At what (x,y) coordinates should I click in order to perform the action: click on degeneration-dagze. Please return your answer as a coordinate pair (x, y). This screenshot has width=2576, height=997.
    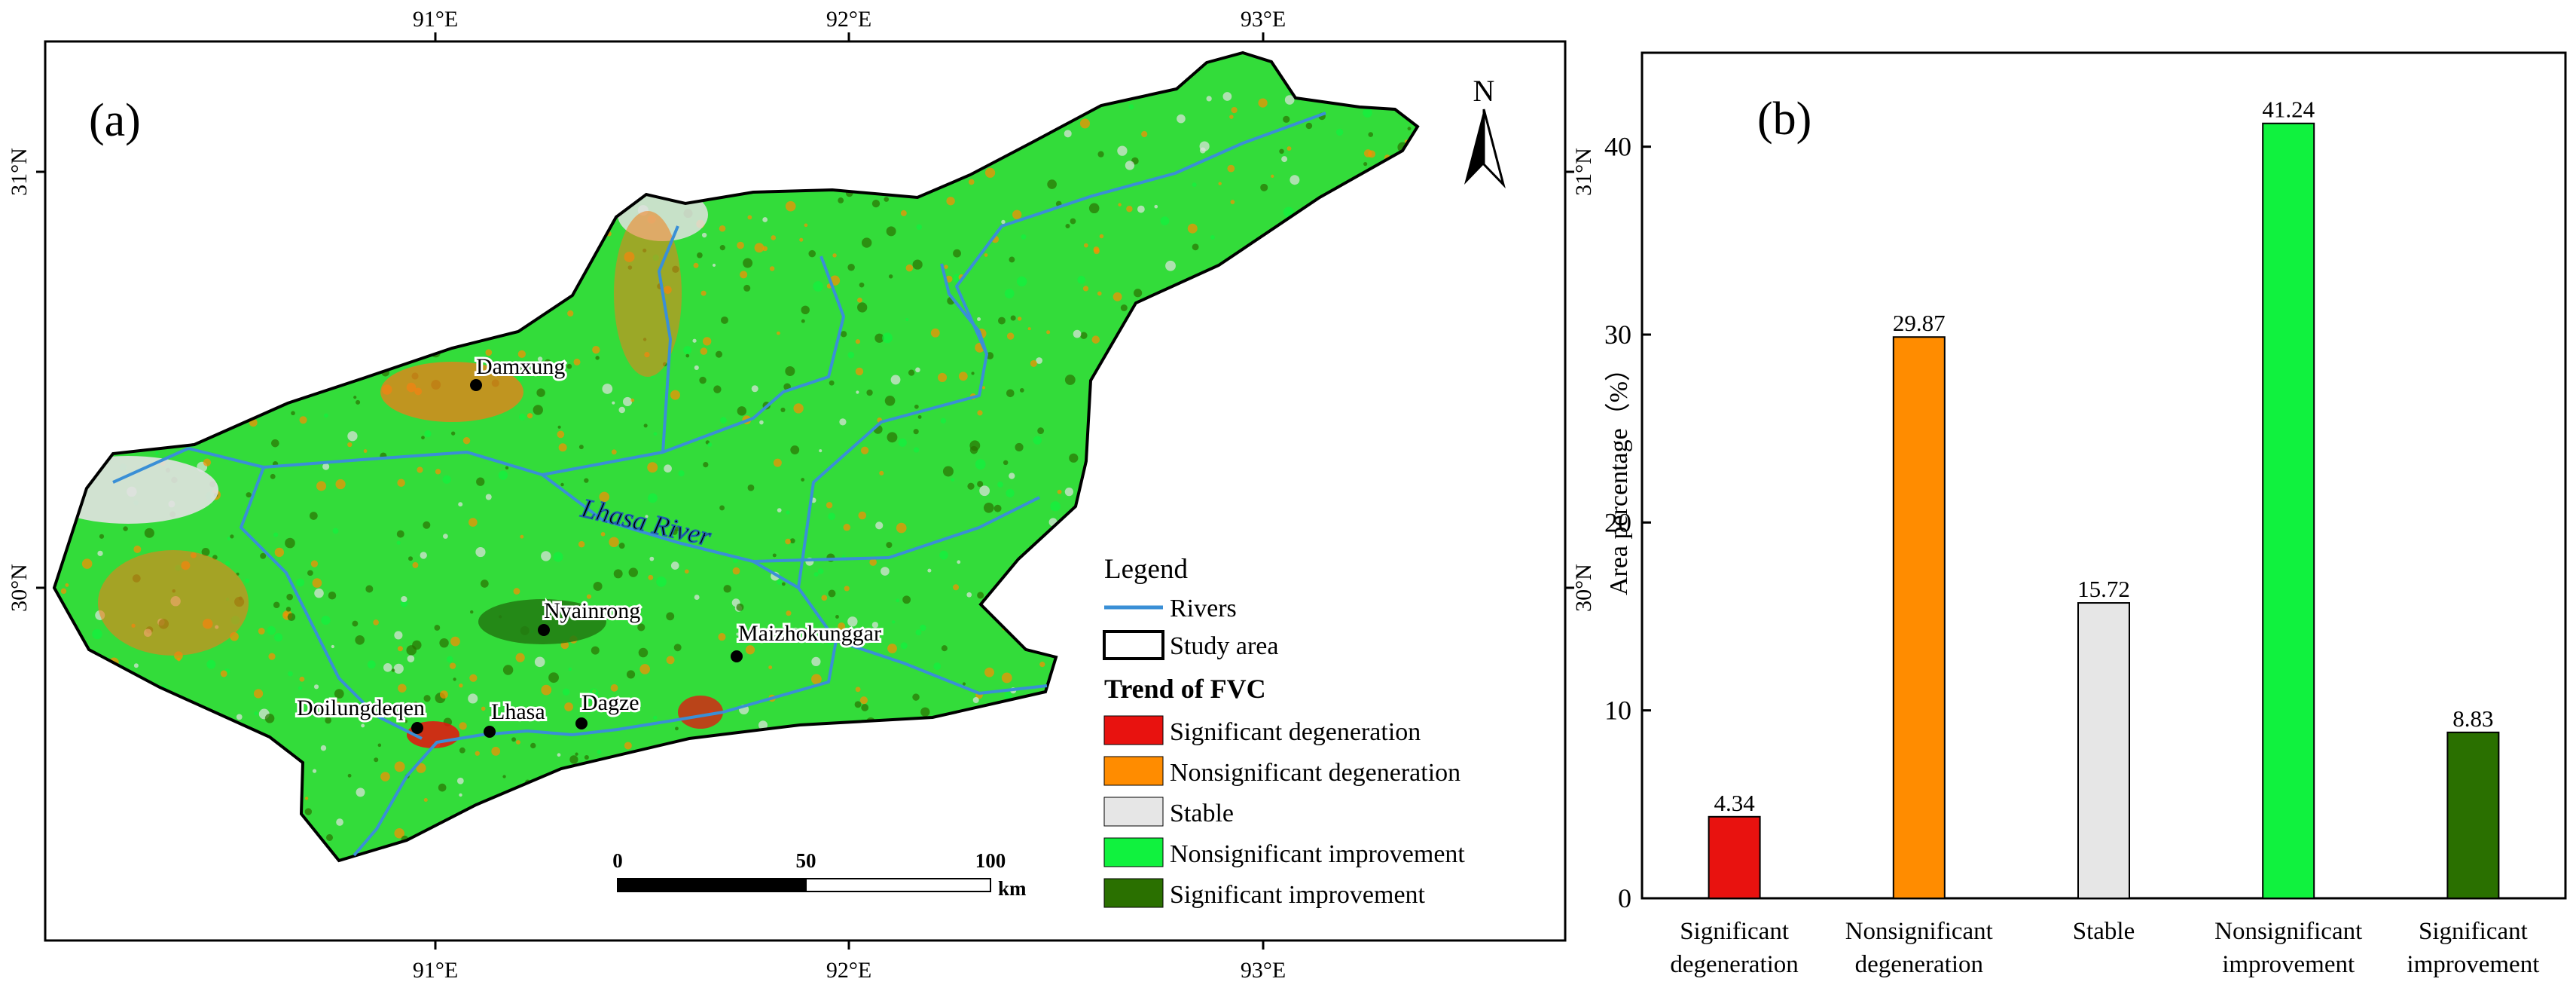
    Looking at the image, I should click on (700, 712).